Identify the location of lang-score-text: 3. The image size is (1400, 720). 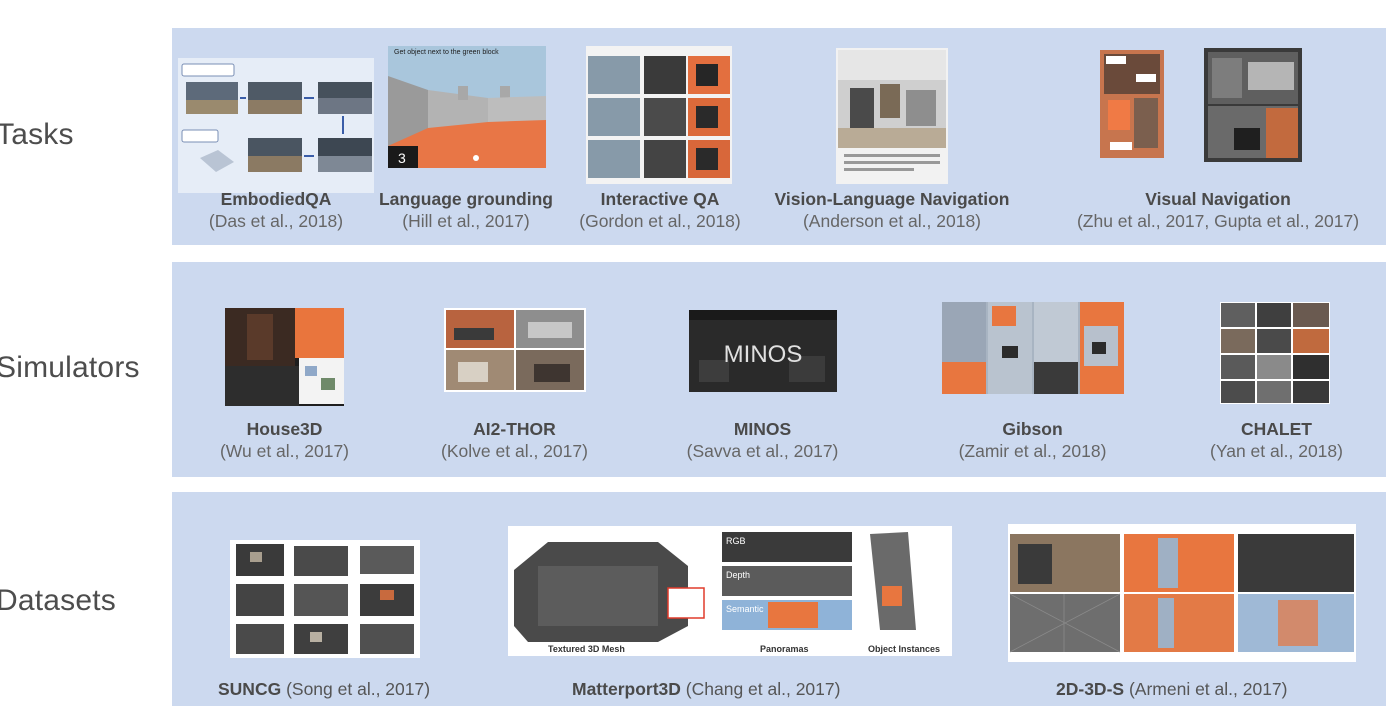
(402, 158).